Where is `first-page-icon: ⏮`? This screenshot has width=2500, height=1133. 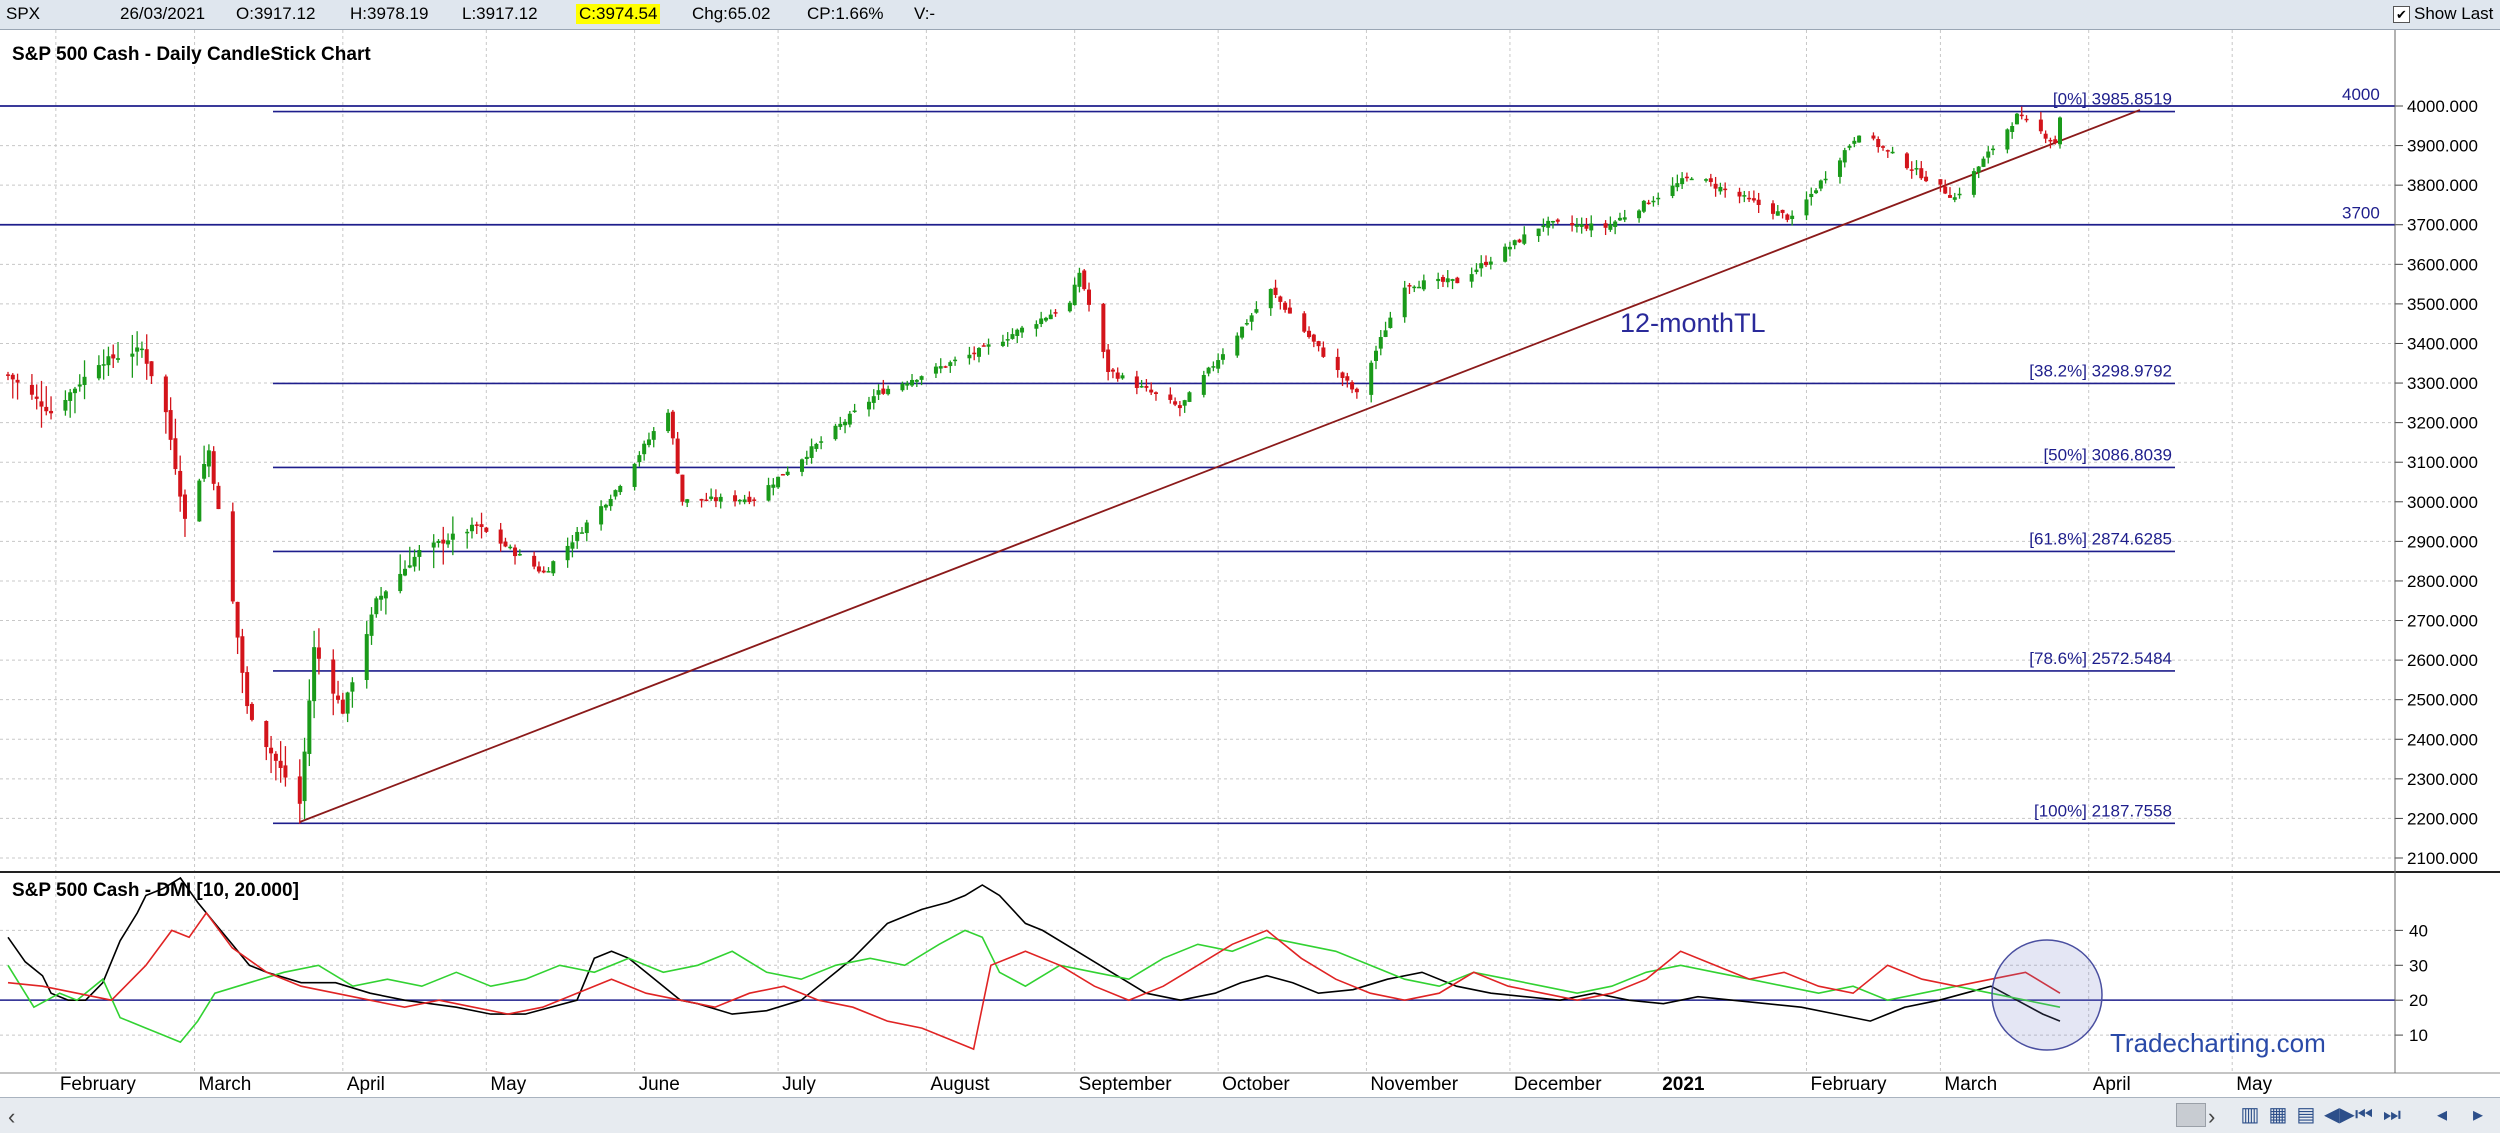
first-page-icon: ⏮ is located at coordinates (2364, 1115).